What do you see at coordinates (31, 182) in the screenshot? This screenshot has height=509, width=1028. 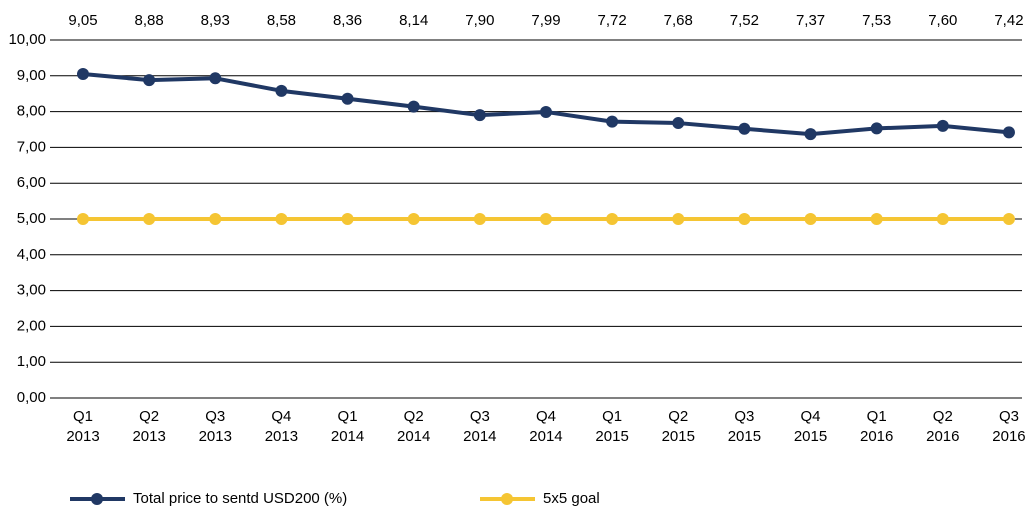 I see `y-tick-label: 6,00` at bounding box center [31, 182].